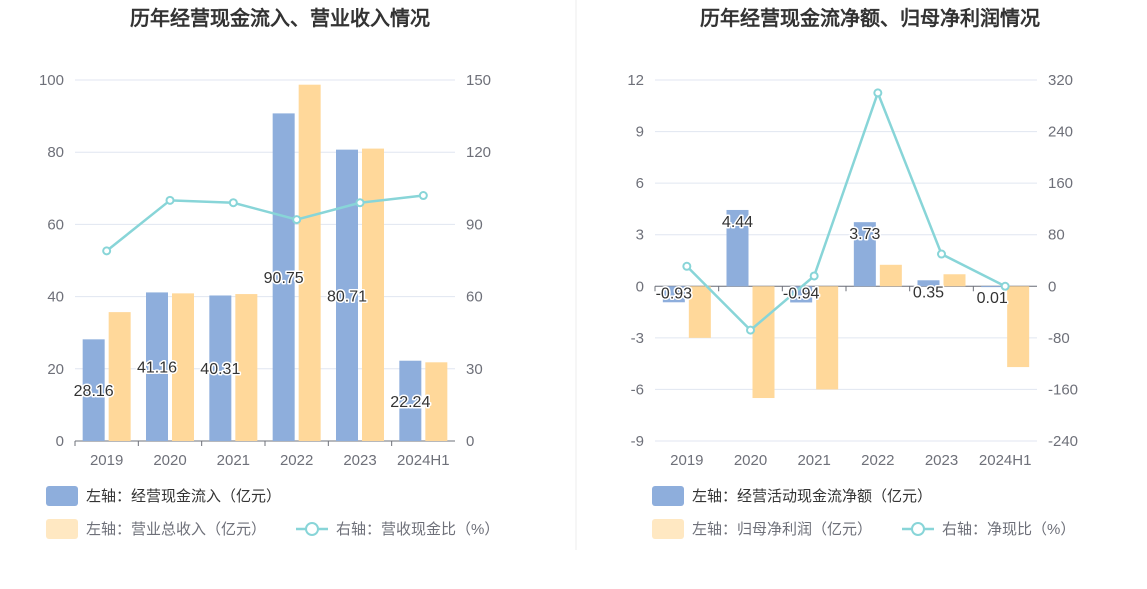 Image resolution: width=1147 pixels, height=589 pixels. What do you see at coordinates (637, 389) in the screenshot?
I see `left-axis-tick-label: -6` at bounding box center [637, 389].